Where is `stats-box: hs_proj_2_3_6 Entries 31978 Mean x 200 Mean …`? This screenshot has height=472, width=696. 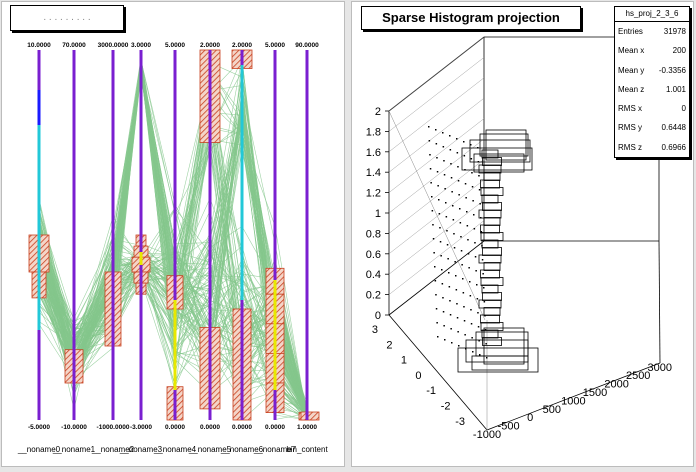 stats-box: hs_proj_2_3_6 Entries 31978 Mean x 200 Mean … is located at coordinates (652, 82).